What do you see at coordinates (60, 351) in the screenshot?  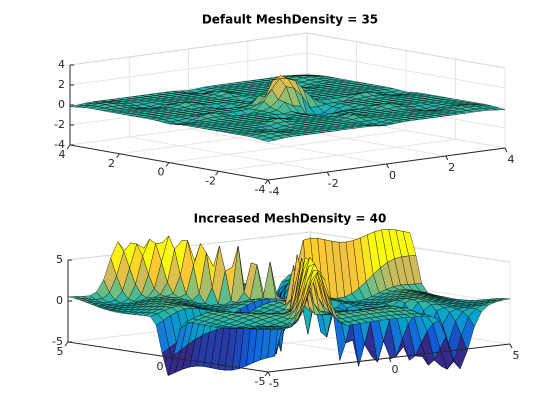 I see `y-tick-label: 5` at bounding box center [60, 351].